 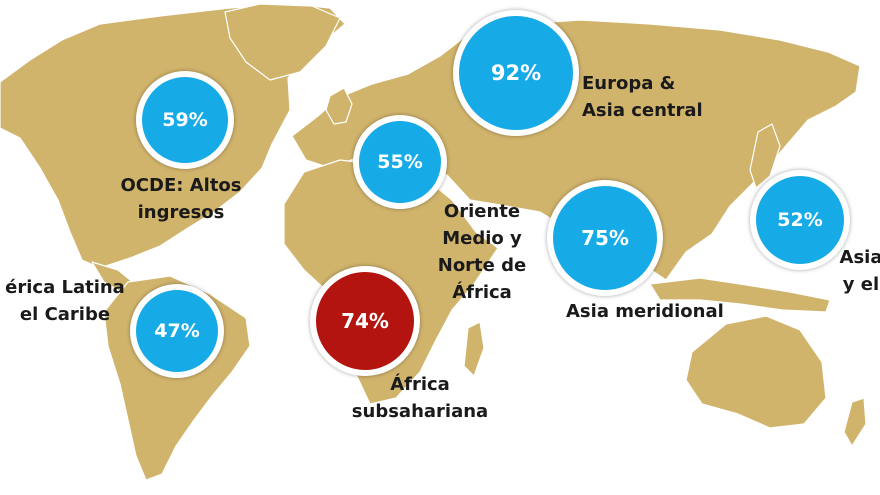 I want to click on label-ssa-line1: África, so click(x=420, y=384).